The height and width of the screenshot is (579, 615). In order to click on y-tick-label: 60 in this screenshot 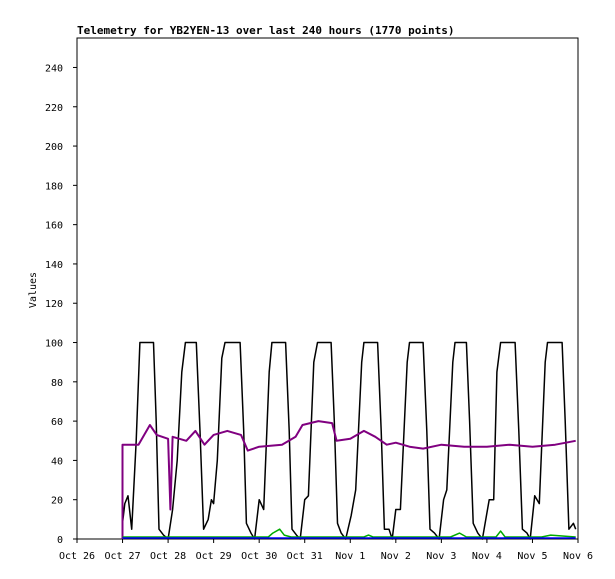, I will do `click(57, 422)`.